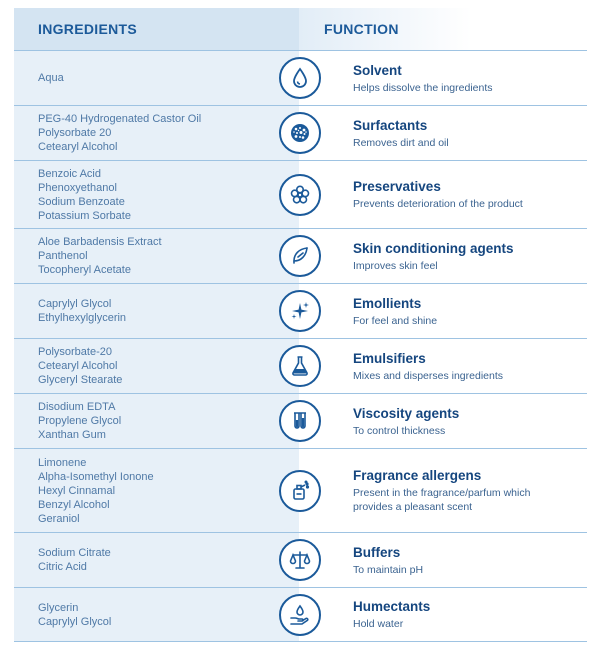 This screenshot has height=645, width=601. What do you see at coordinates (75, 133) in the screenshot?
I see `ingredient-name: Polysorbate 20` at bounding box center [75, 133].